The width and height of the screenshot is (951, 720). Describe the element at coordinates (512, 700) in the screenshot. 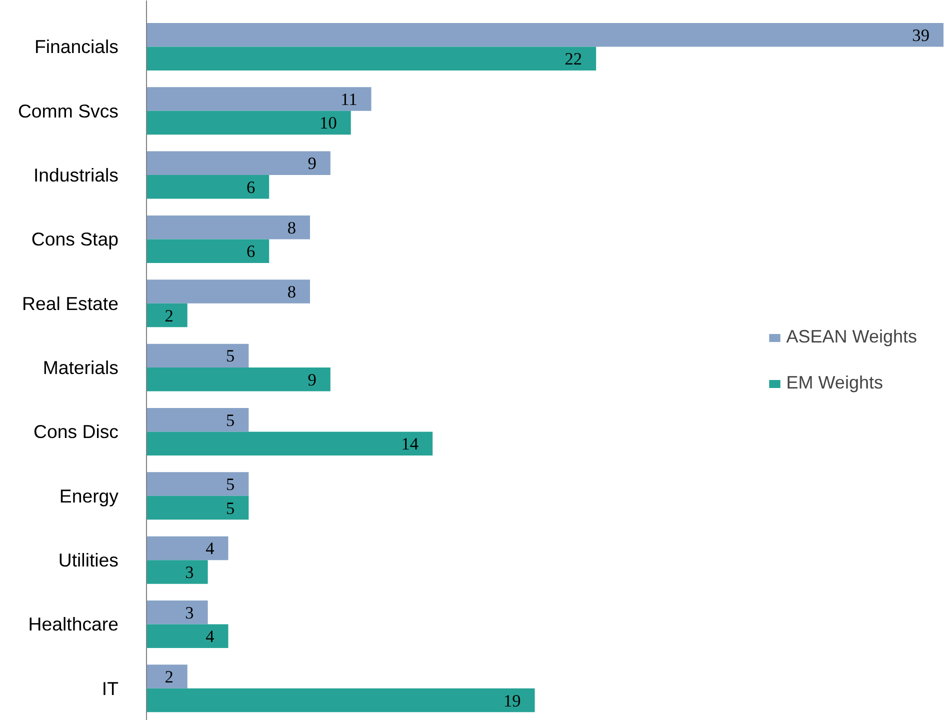

I see `data-label: 19` at that location.